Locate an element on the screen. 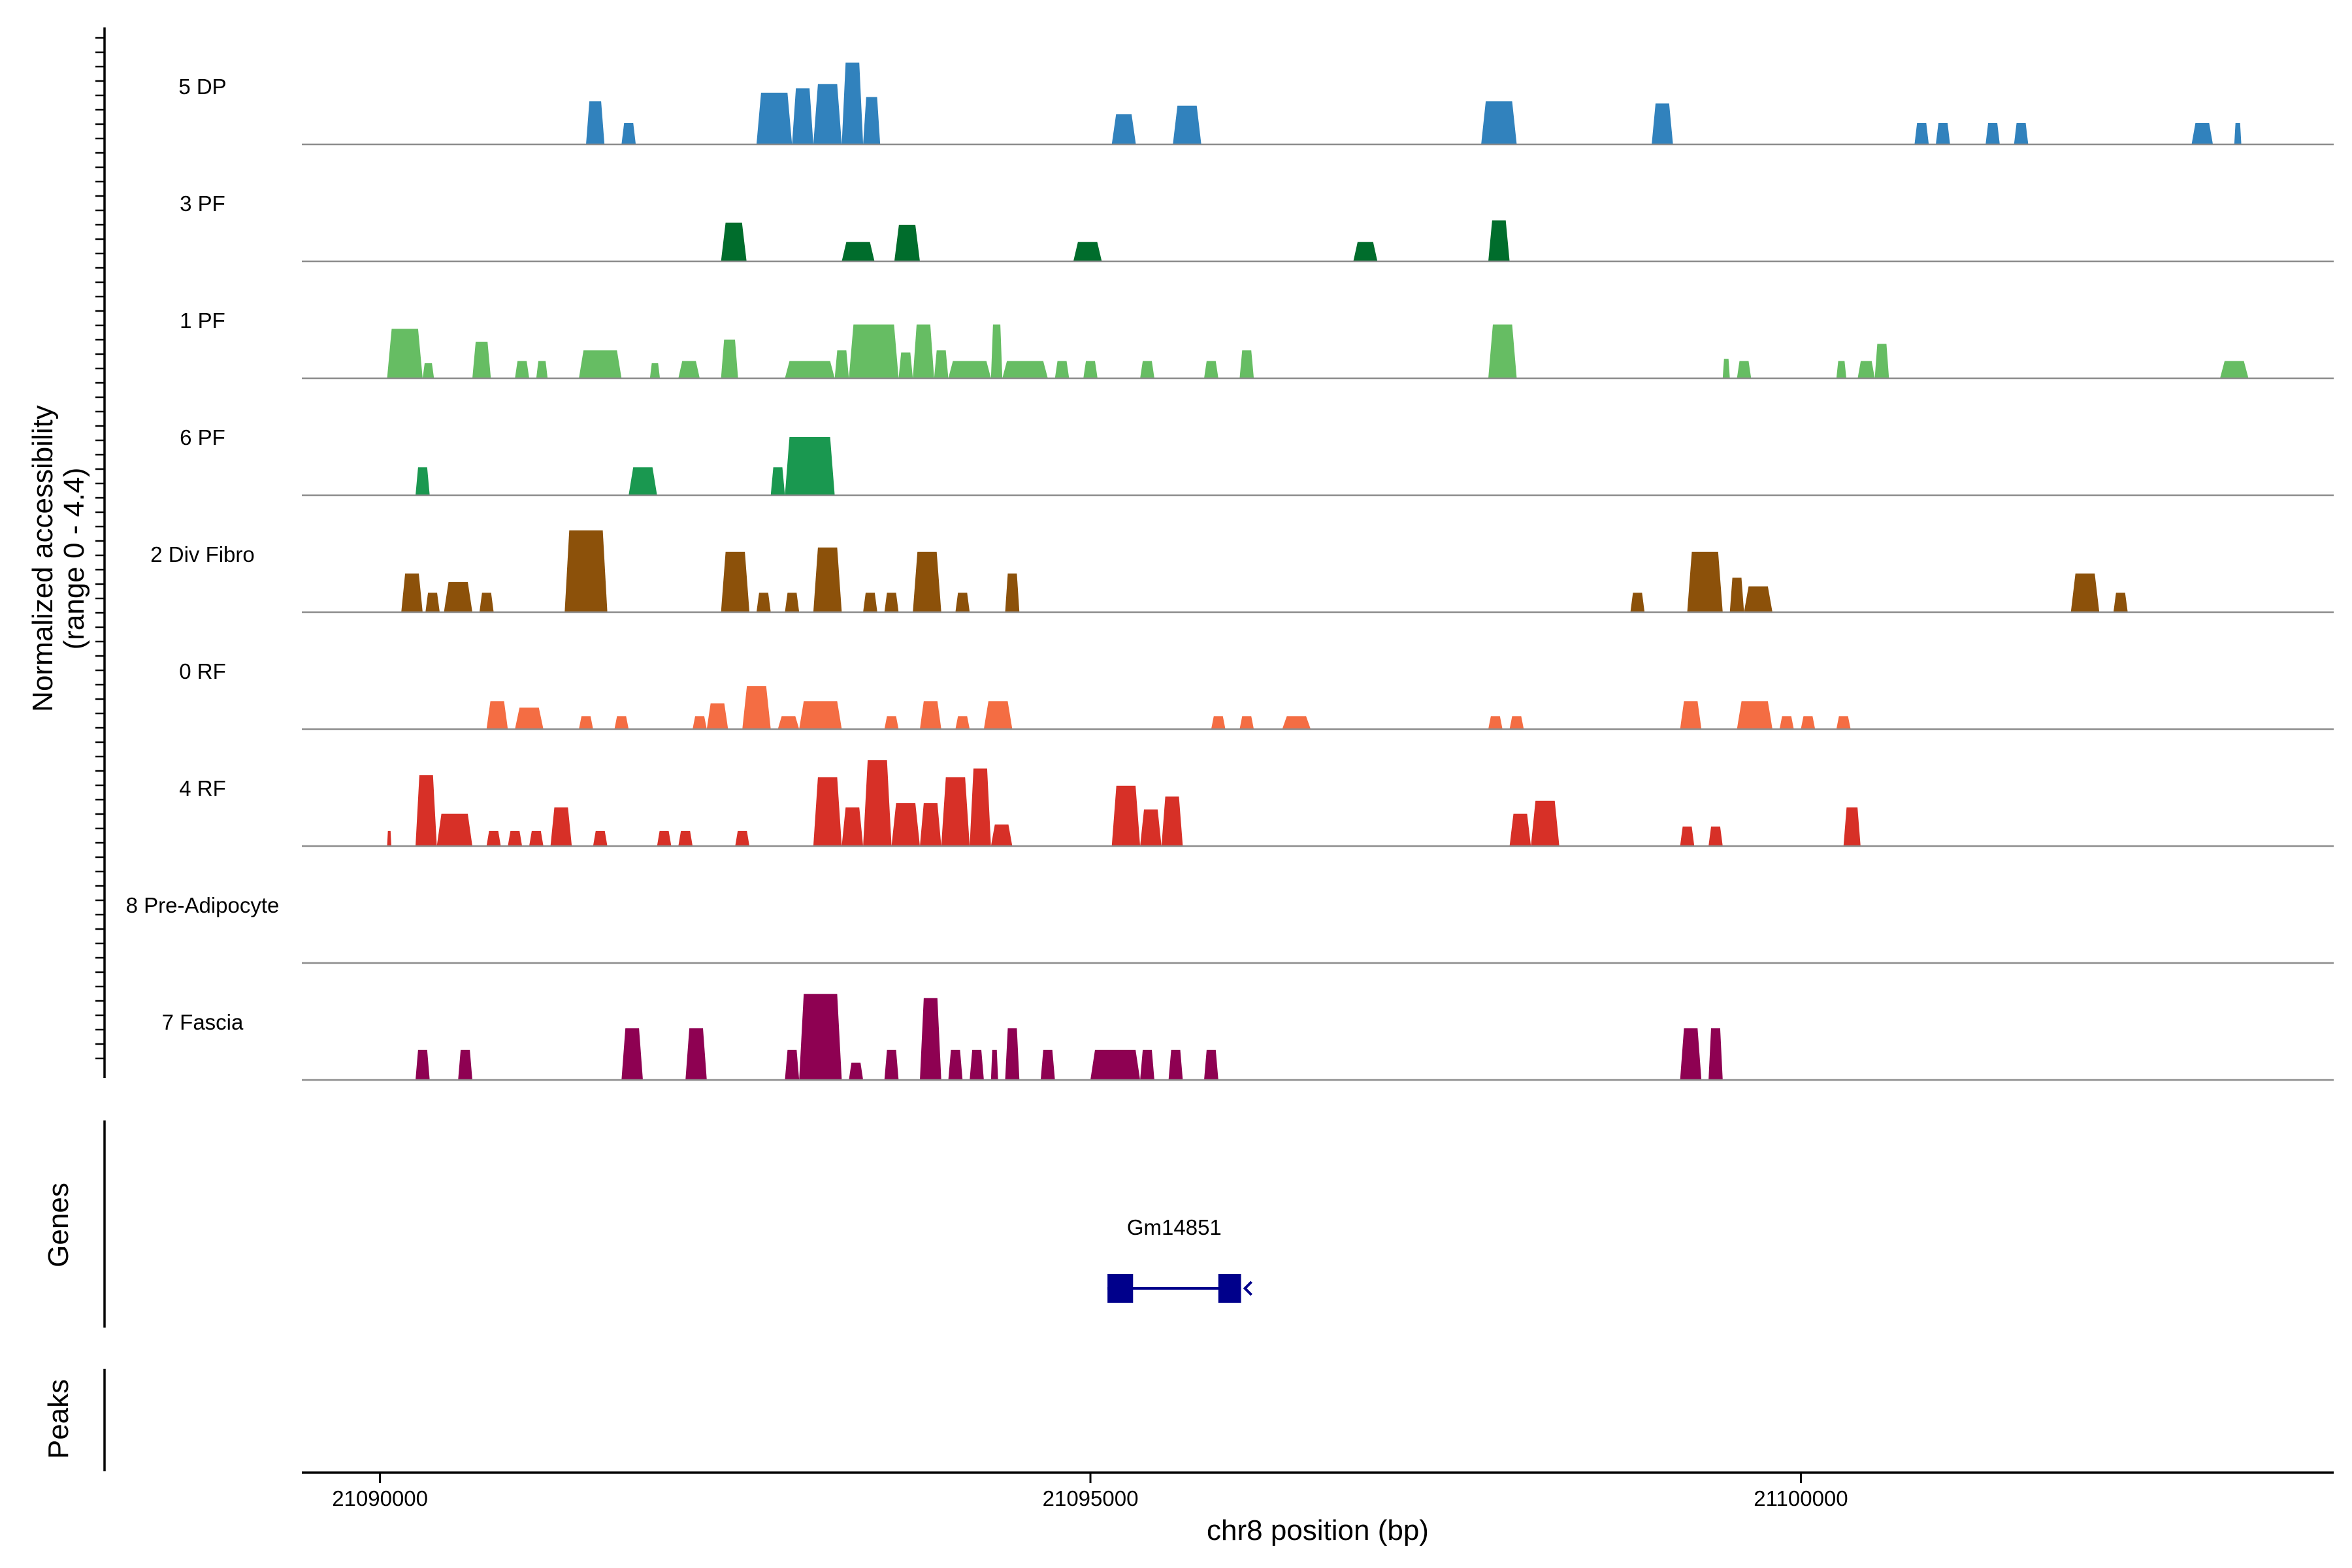  track-7-fascia: 7 Fascia is located at coordinates (1248, 1037).